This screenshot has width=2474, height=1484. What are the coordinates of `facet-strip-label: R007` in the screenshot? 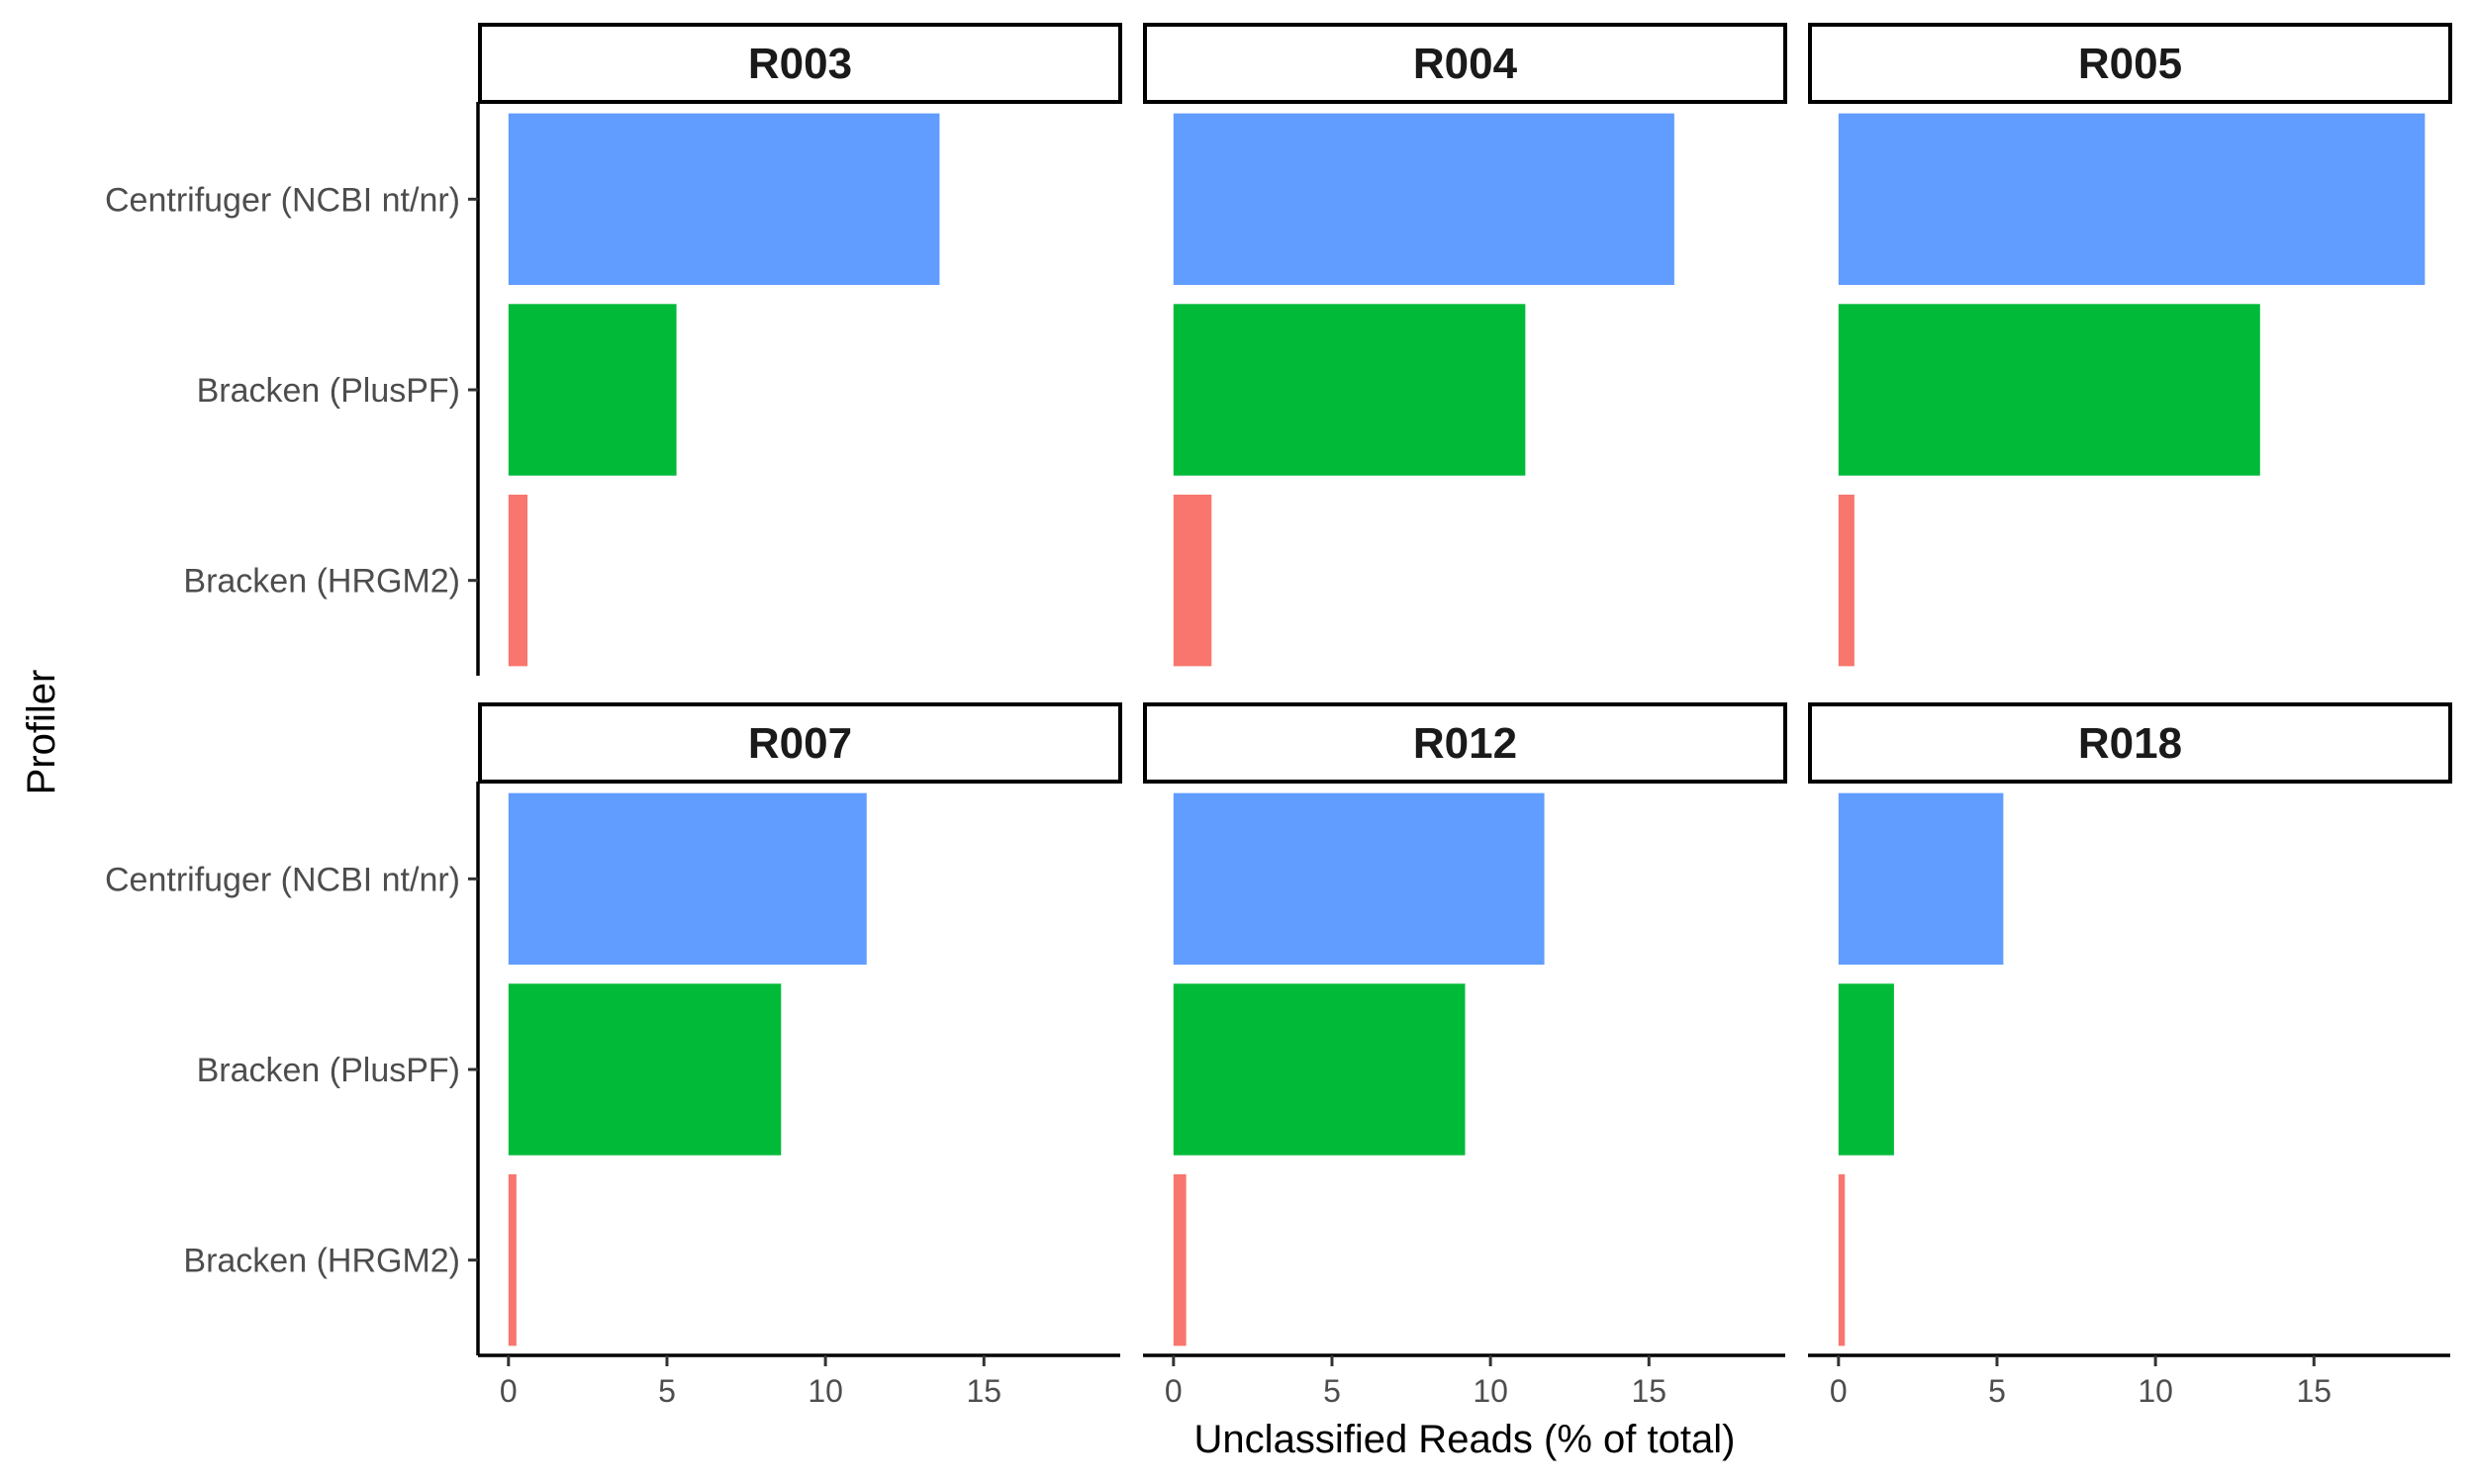 It's located at (800, 743).